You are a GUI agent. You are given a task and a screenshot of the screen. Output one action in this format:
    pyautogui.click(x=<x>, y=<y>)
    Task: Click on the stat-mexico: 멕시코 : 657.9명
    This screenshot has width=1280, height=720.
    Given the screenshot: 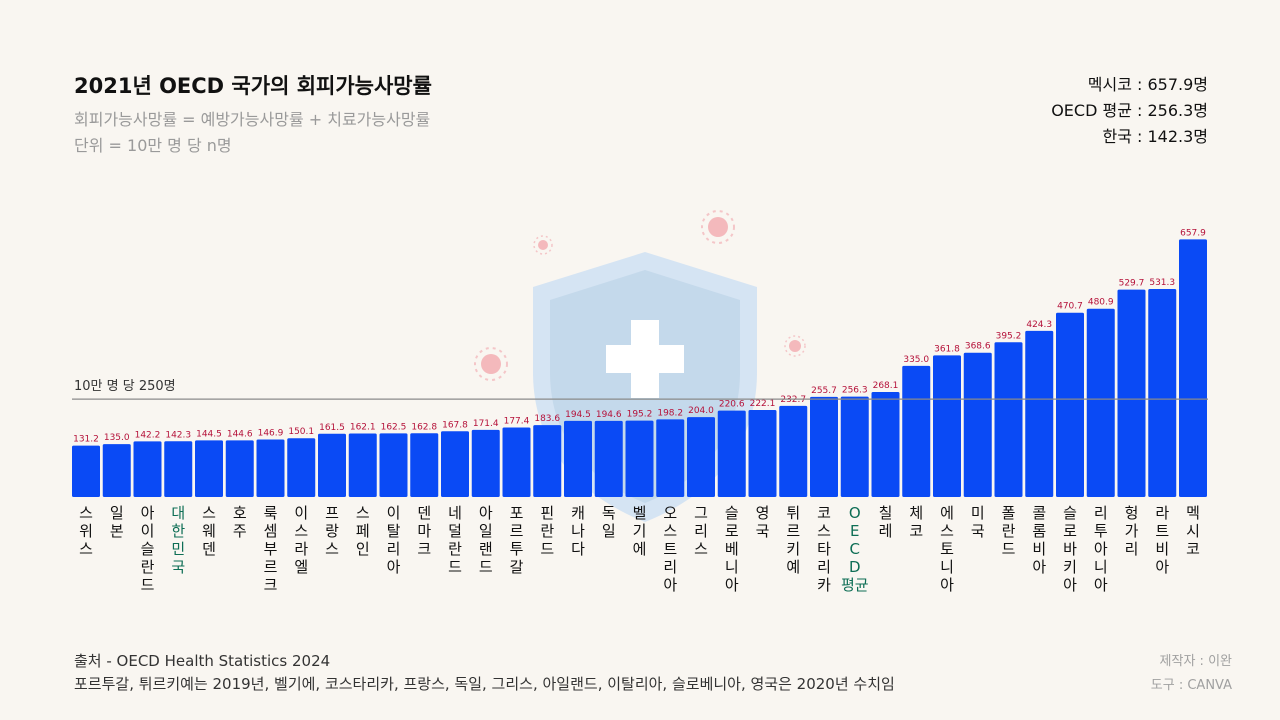 What is the action you would take?
    pyautogui.click(x=1147, y=84)
    